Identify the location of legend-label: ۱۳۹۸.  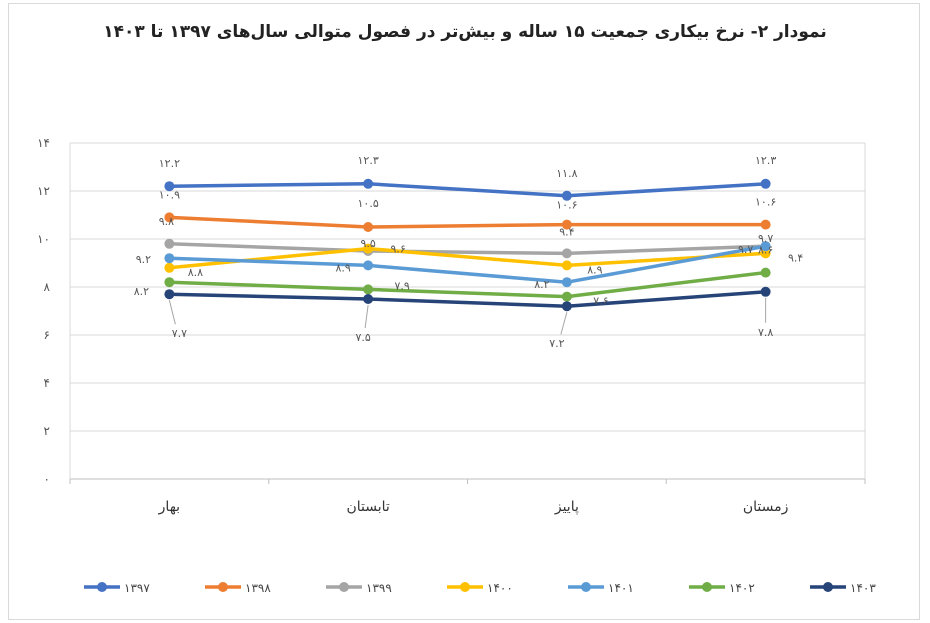
(258, 588).